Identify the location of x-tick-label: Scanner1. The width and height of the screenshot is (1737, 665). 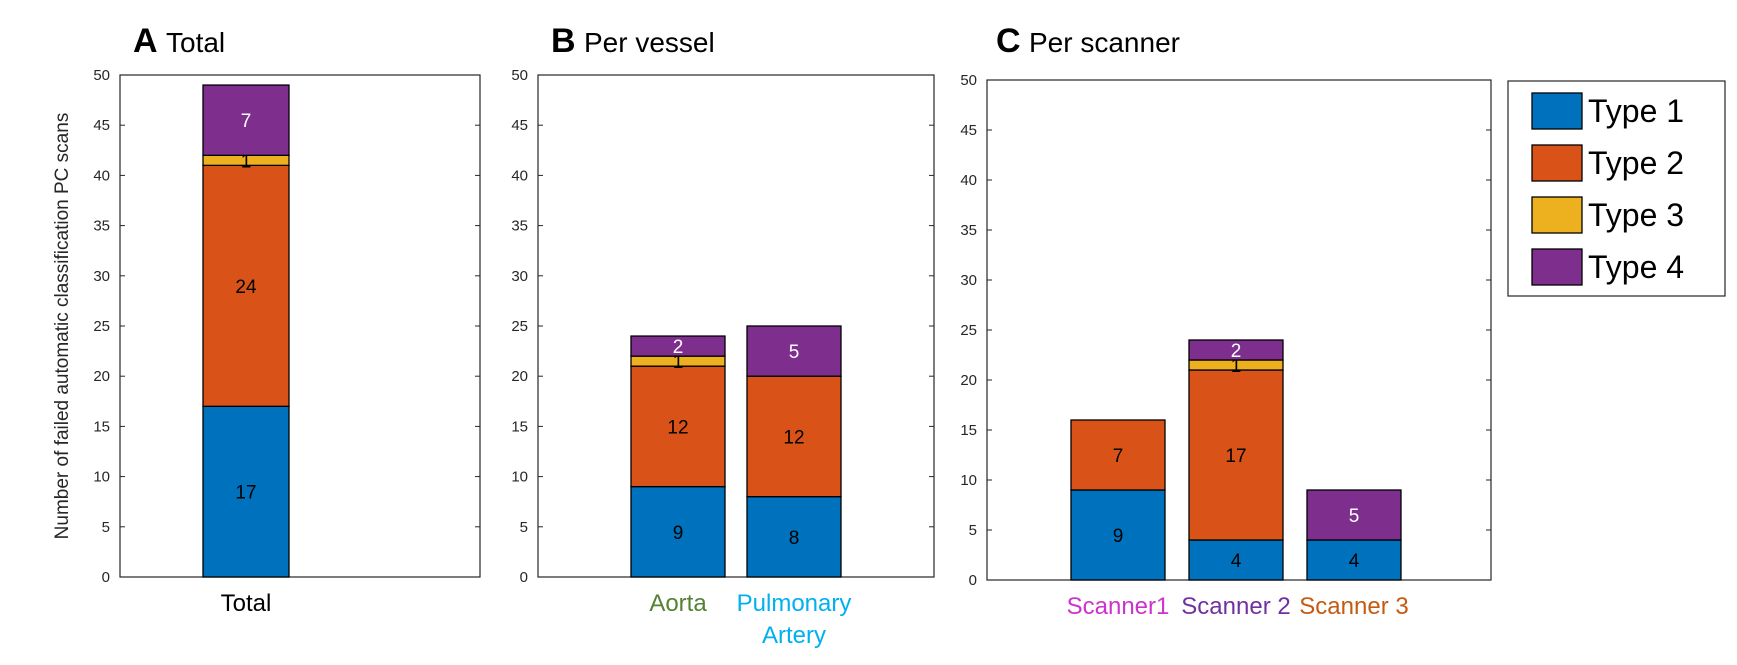
(1118, 606).